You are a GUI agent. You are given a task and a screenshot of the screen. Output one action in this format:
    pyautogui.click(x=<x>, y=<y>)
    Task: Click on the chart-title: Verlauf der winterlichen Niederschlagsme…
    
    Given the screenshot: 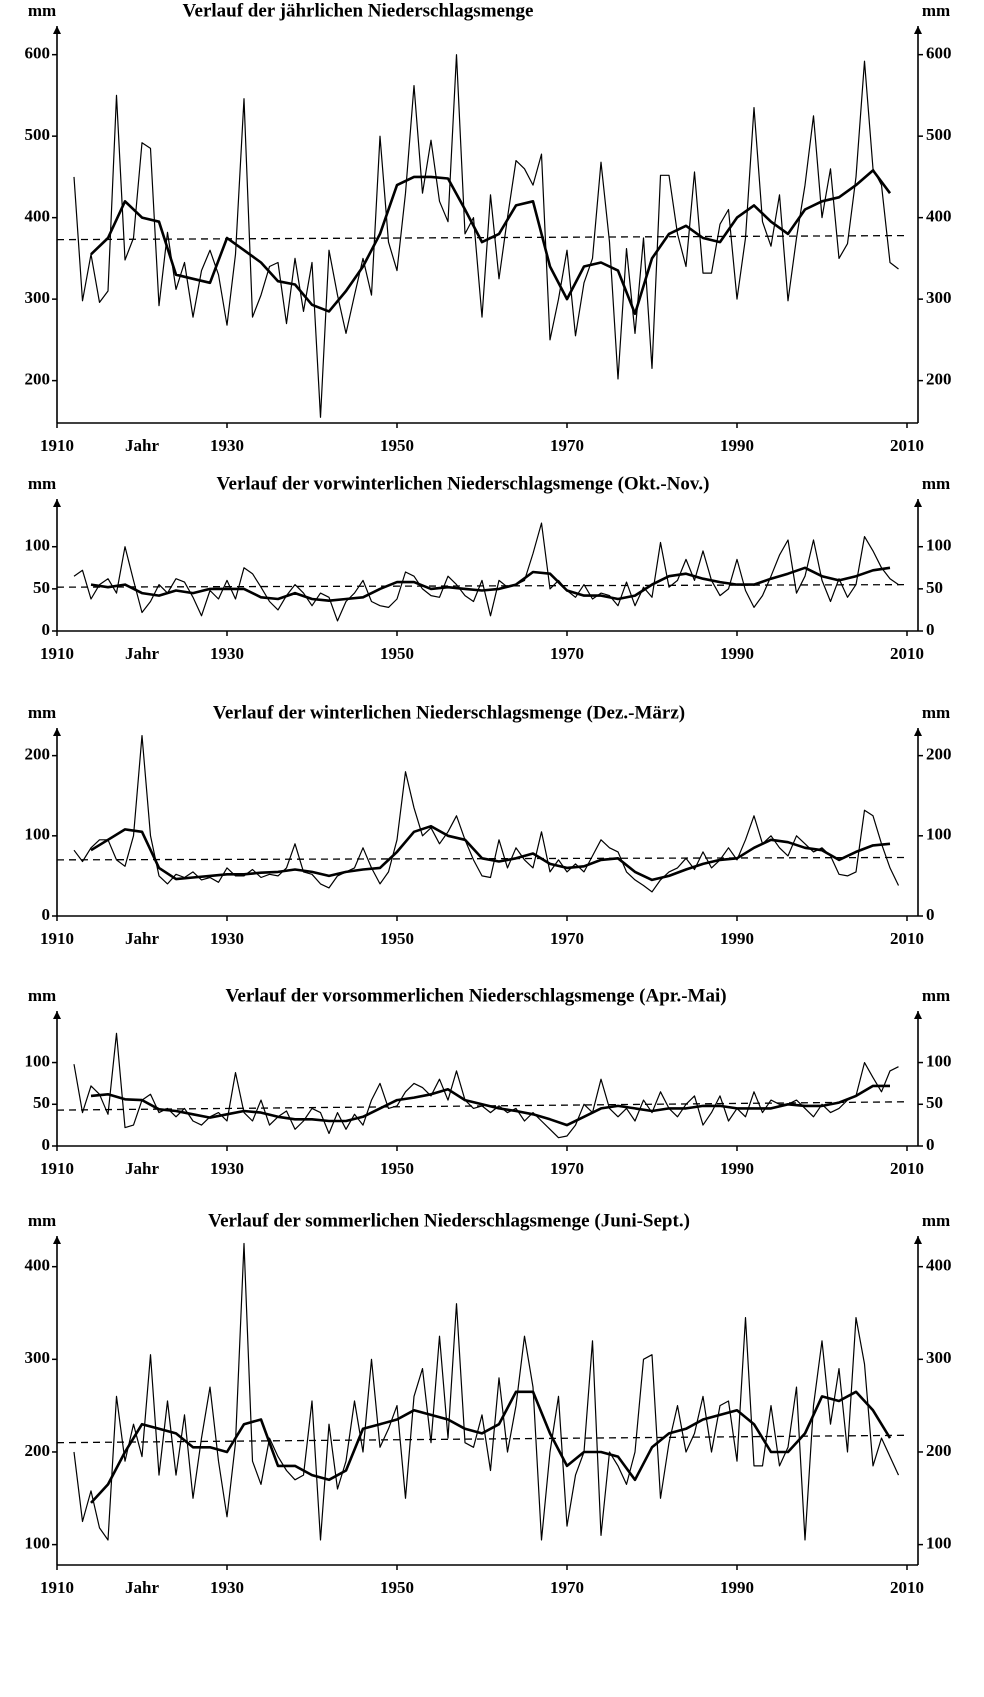 What is the action you would take?
    pyautogui.click(x=449, y=712)
    